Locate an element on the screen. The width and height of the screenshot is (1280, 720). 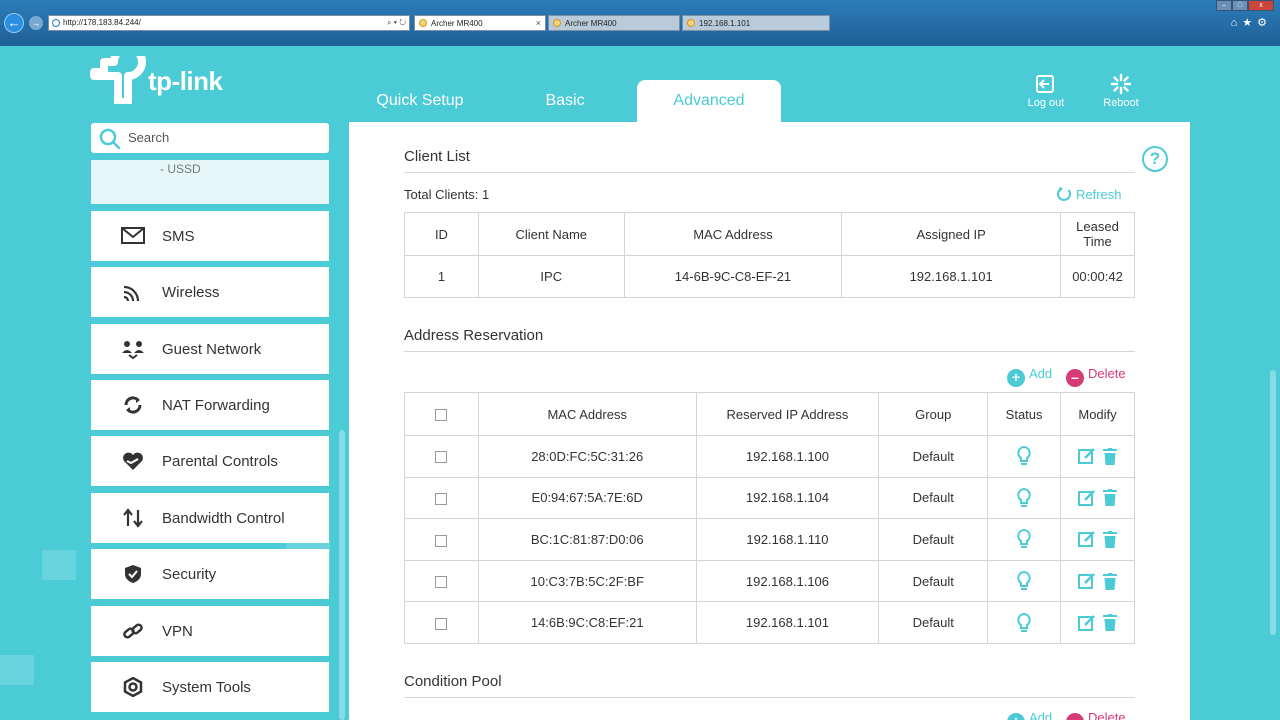
window-controls: – □ x is located at coordinates (1245, 6).